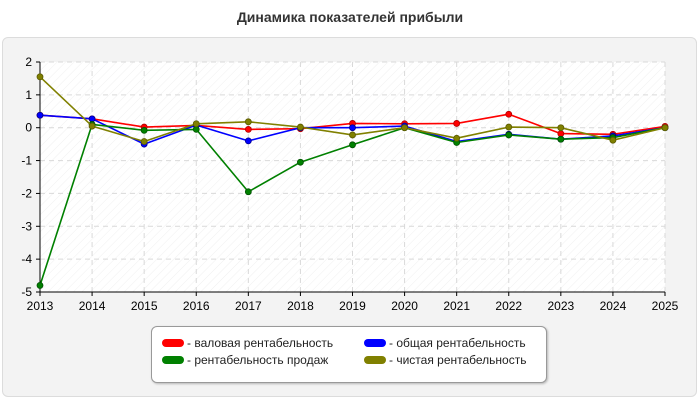 Image resolution: width=700 pixels, height=400 pixels. Describe the element at coordinates (28, 62) in the screenshot. I see `y-tick-label: 2` at that location.